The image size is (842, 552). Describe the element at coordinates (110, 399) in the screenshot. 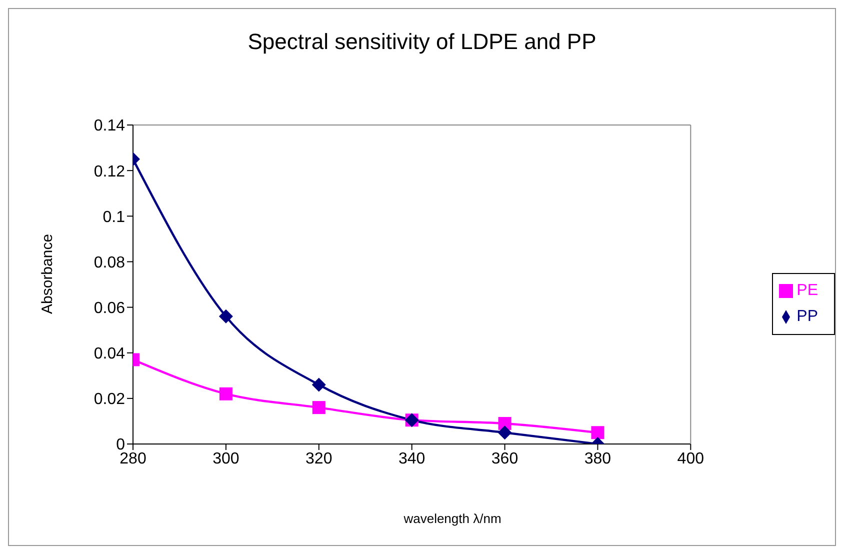

I see `y-tick-label: 0.02` at that location.